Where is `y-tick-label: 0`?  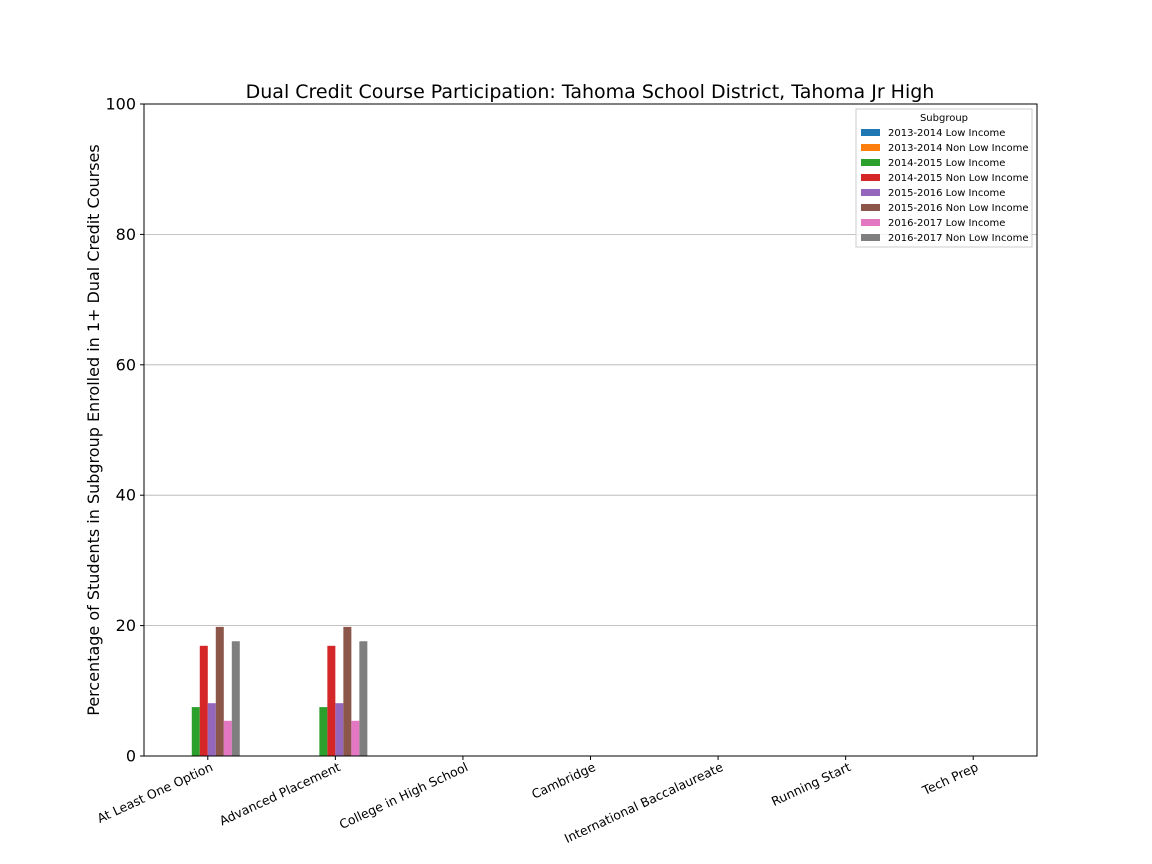 y-tick-label: 0 is located at coordinates (131, 756).